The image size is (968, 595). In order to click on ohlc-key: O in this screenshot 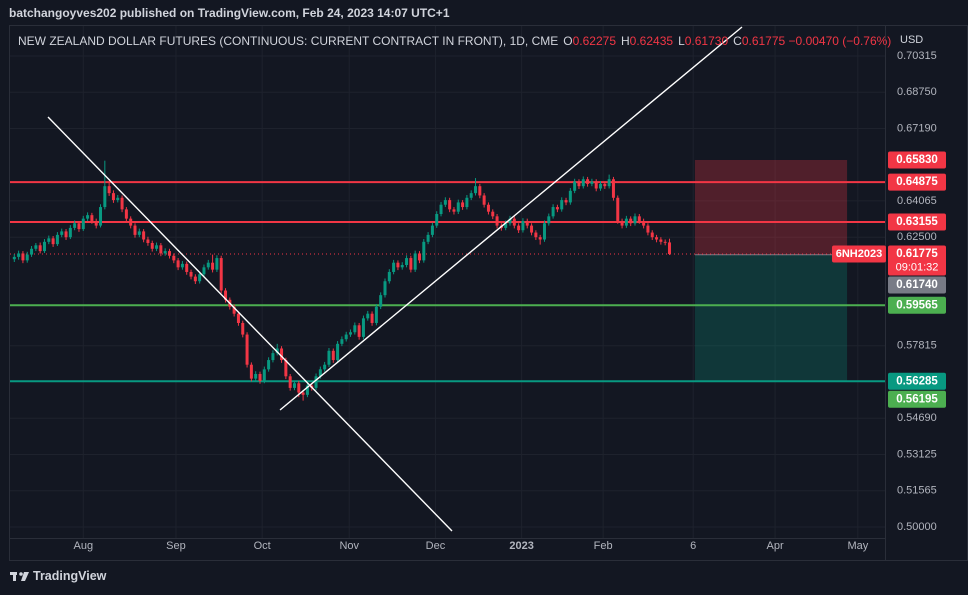, I will do `click(568, 41)`.